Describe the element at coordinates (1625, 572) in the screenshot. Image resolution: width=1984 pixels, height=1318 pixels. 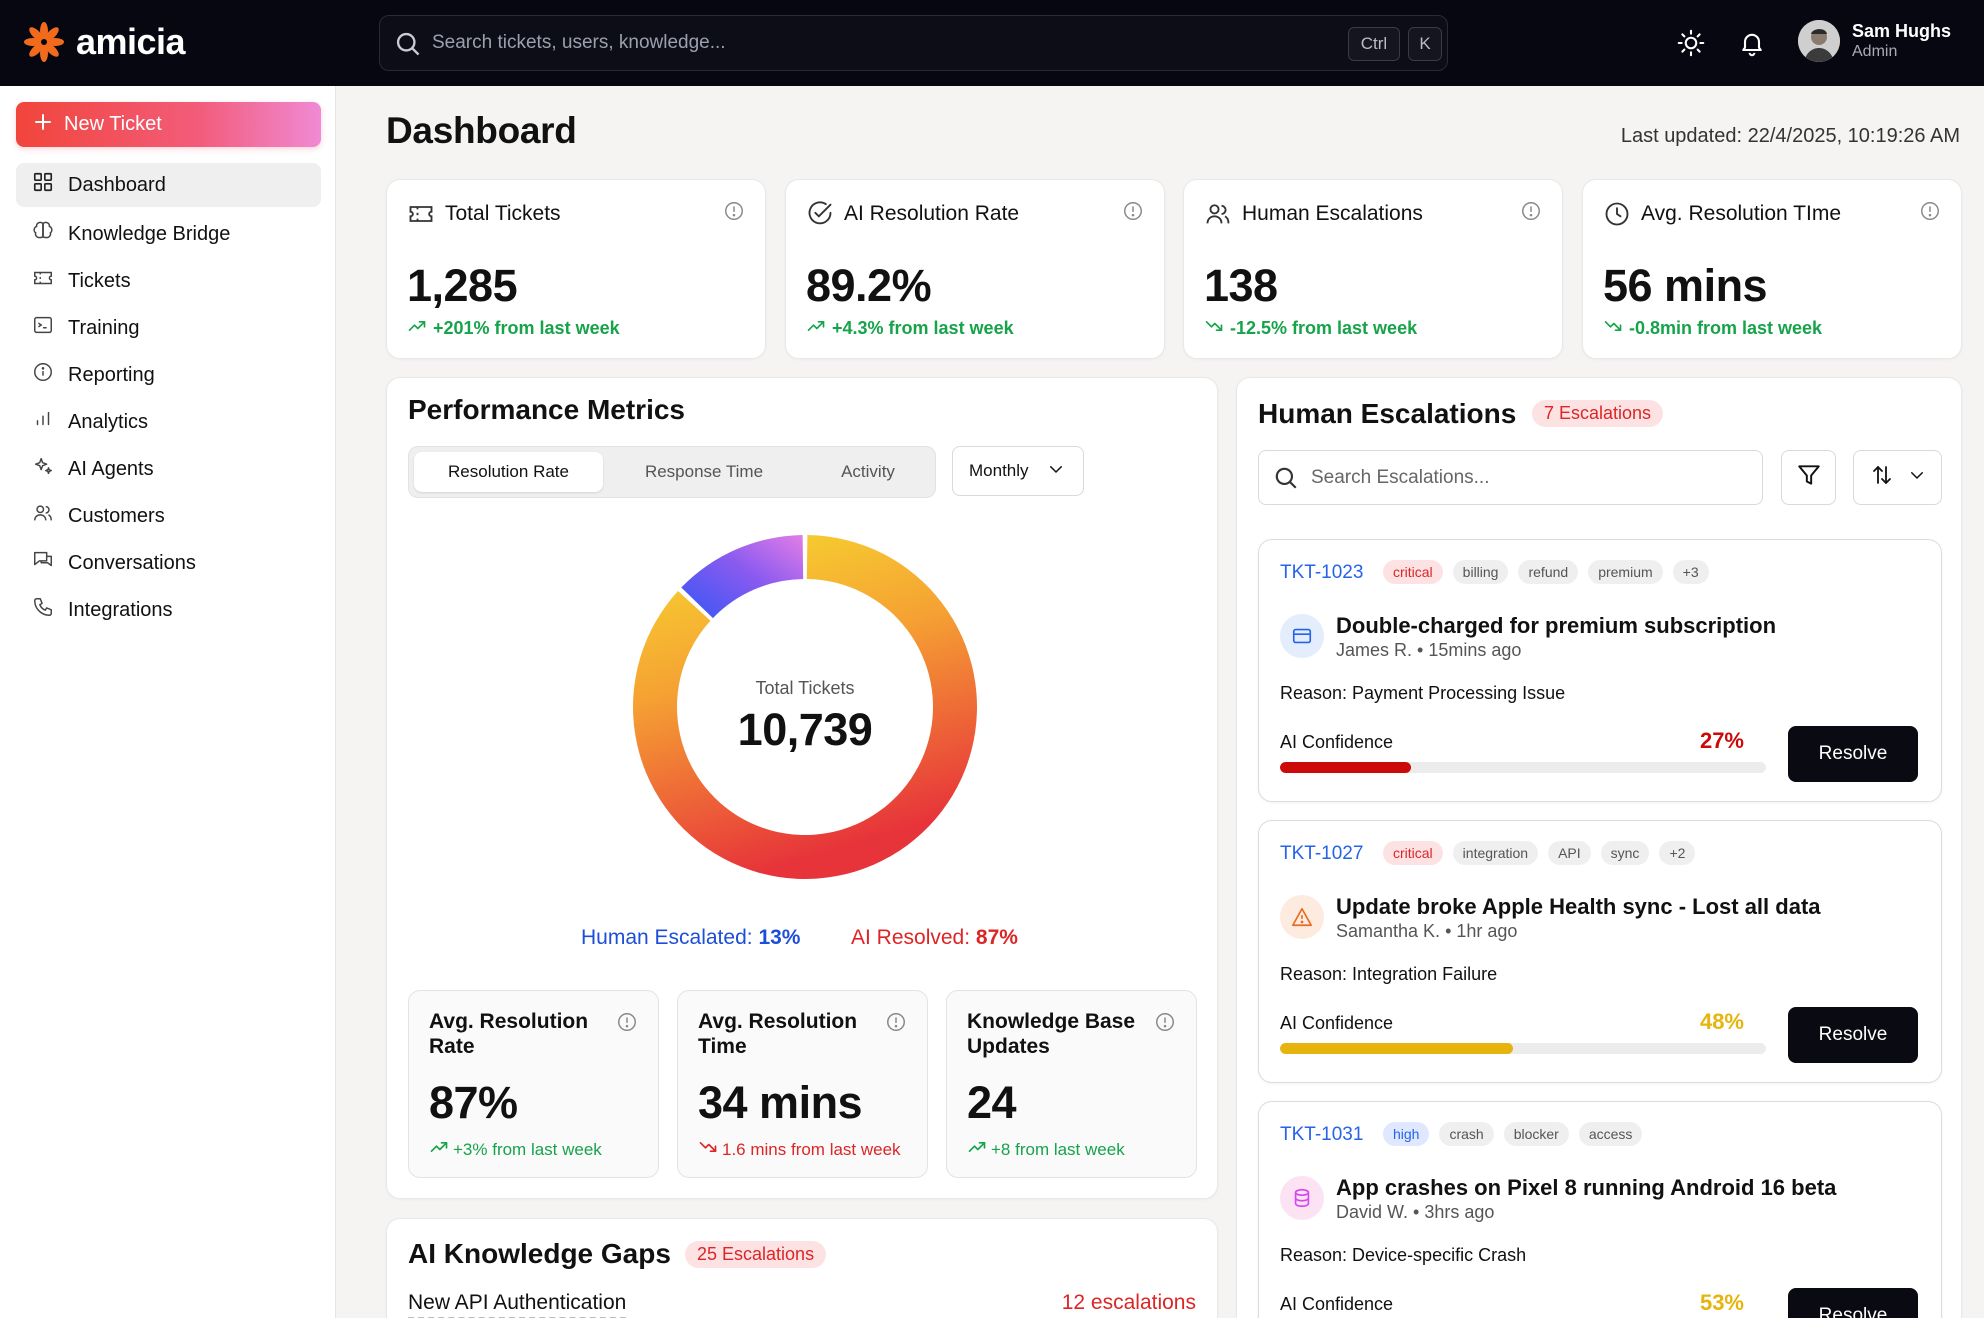
I see `tag: premium` at that location.